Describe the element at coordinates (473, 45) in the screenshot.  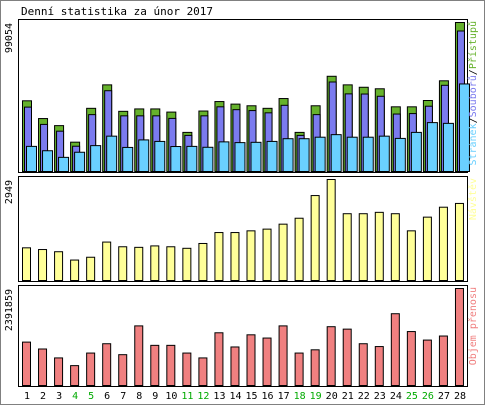
I see `legend-part-4: Přístupů` at that location.